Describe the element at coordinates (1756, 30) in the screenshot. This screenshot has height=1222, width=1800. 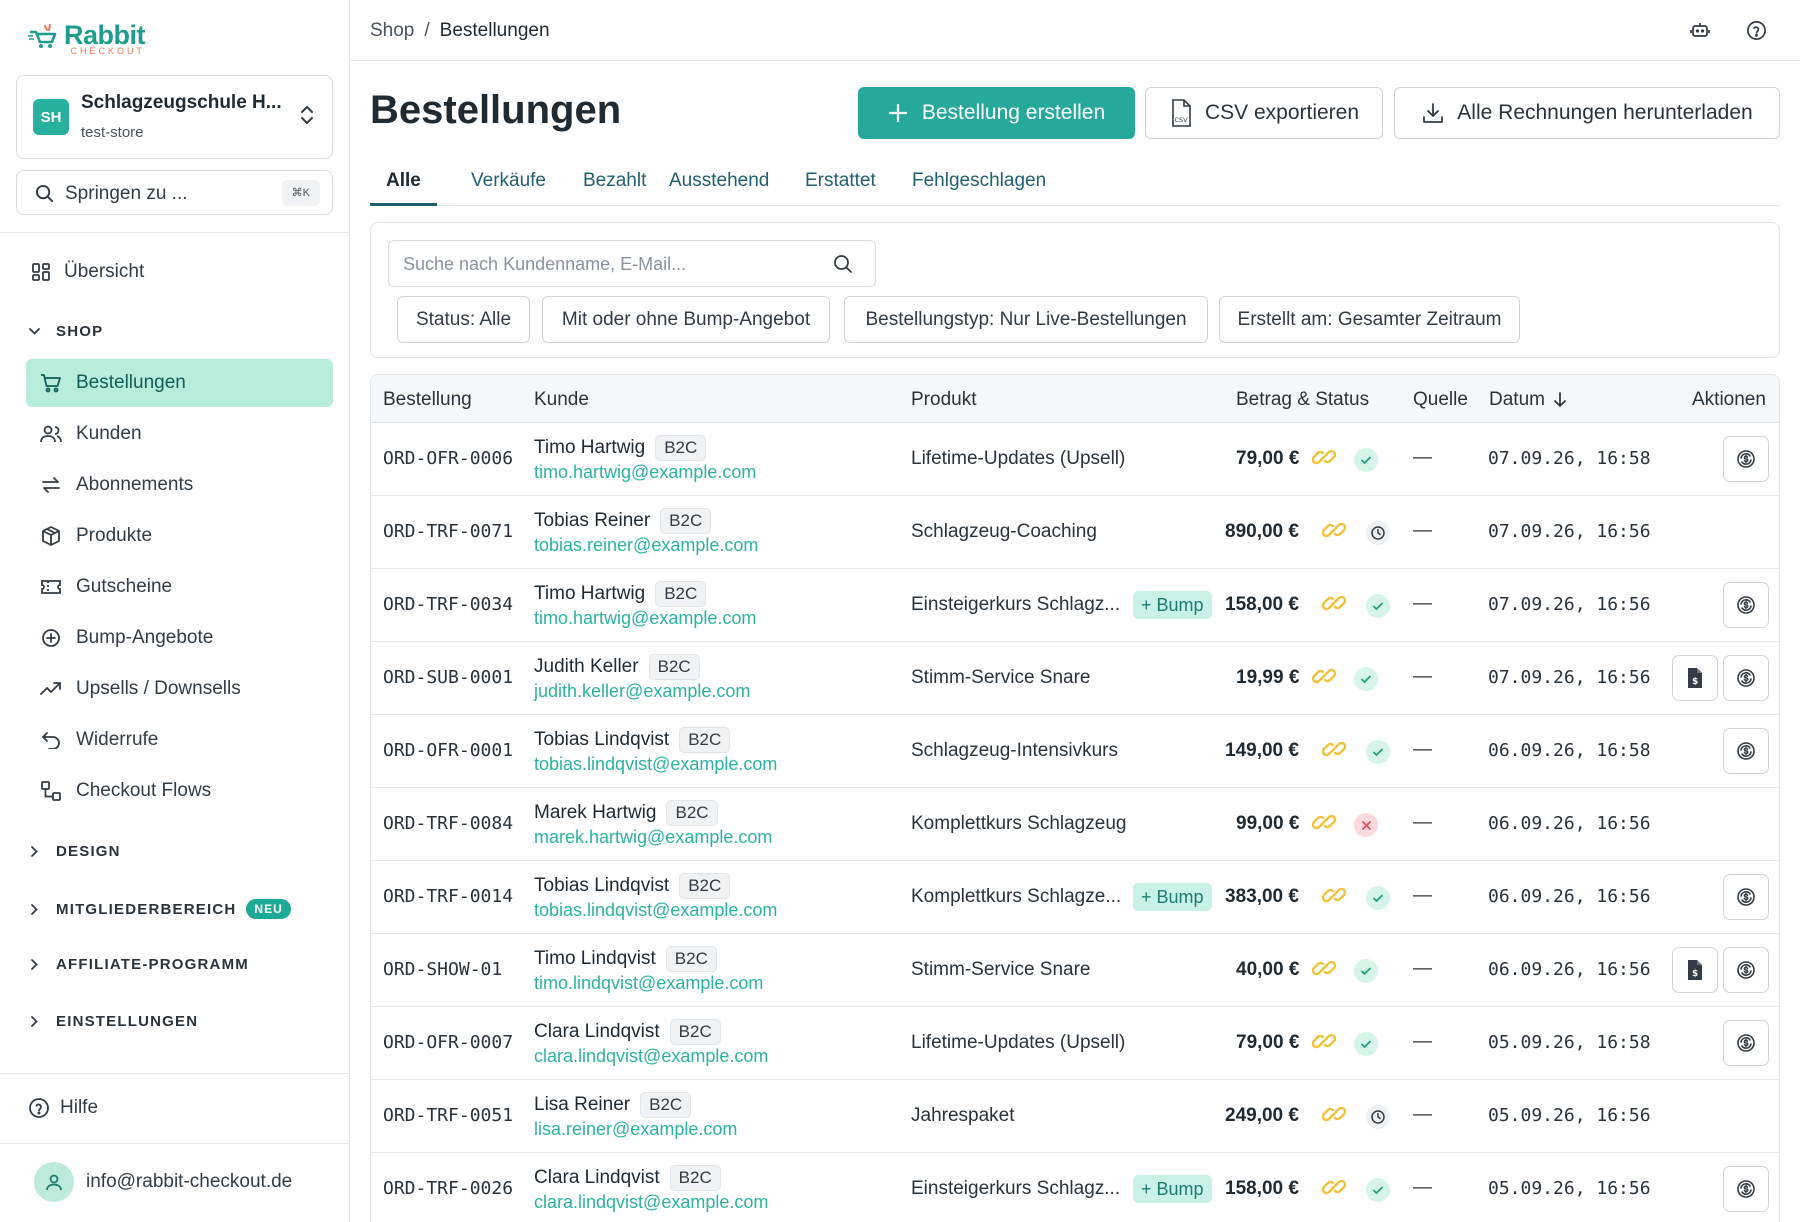
I see `help-circle-icon` at that location.